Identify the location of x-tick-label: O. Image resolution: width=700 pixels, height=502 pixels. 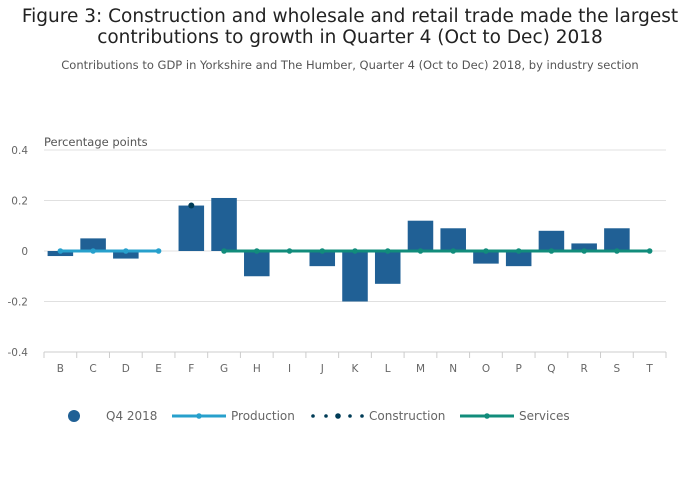
(486, 369).